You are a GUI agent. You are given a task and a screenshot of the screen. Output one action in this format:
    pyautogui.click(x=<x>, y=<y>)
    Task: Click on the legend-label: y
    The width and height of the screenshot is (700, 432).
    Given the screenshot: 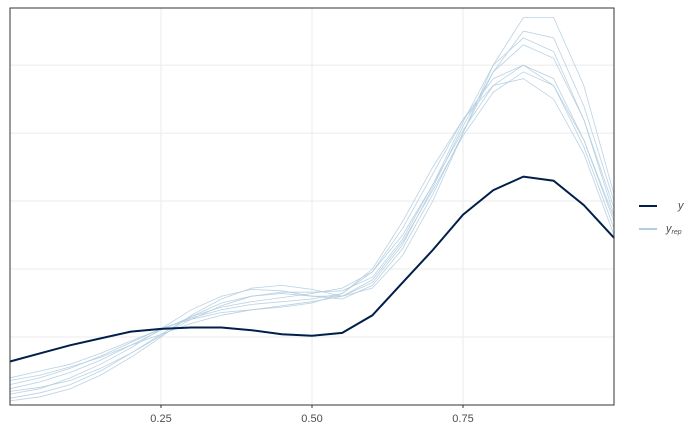 What is the action you would take?
    pyautogui.click(x=681, y=206)
    